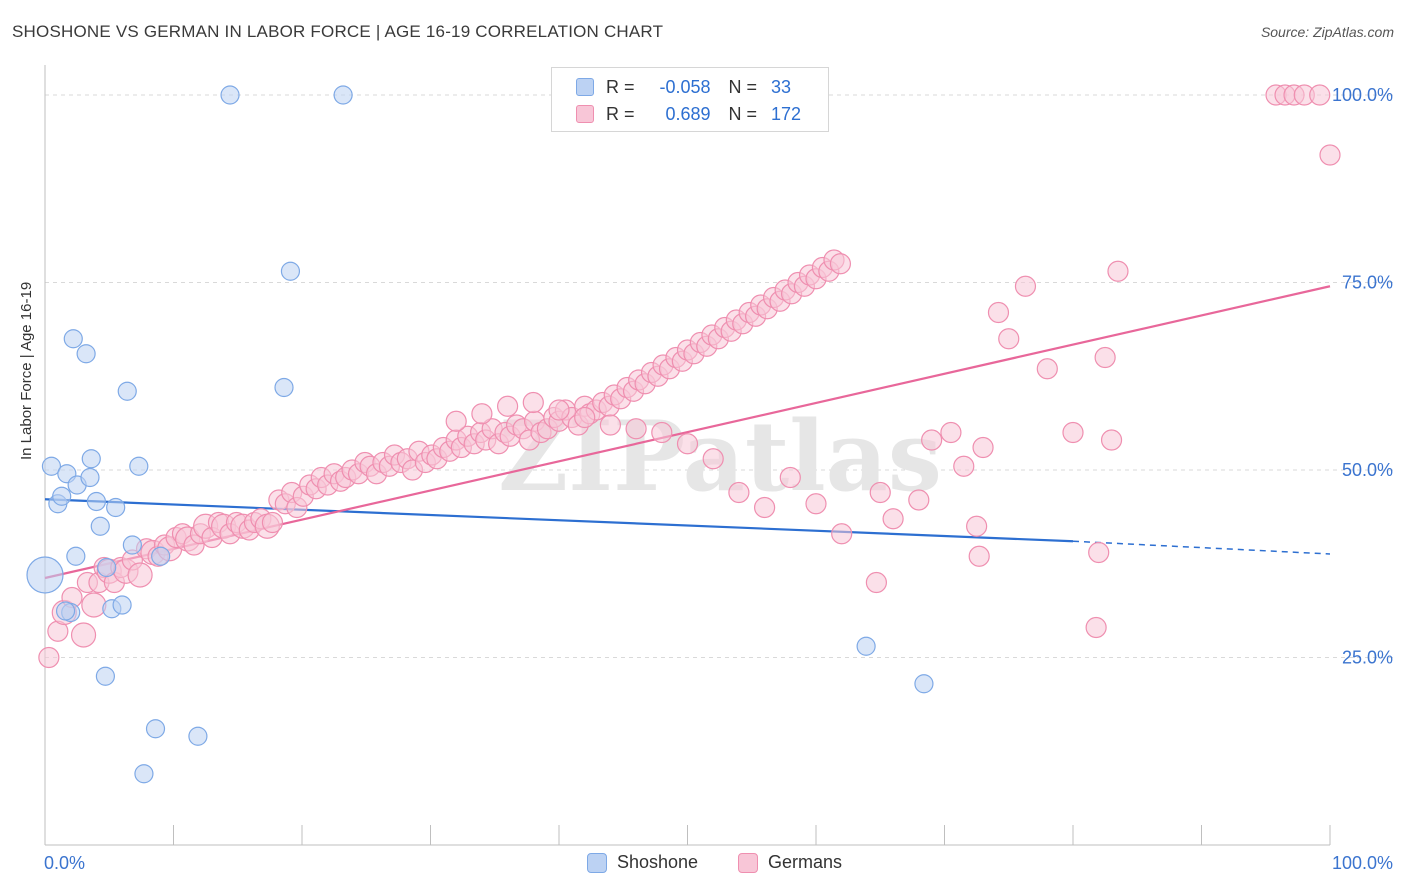  Describe the element at coordinates (703, 864) in the screenshot. I see `series-legend: Shoshone Germans` at that location.